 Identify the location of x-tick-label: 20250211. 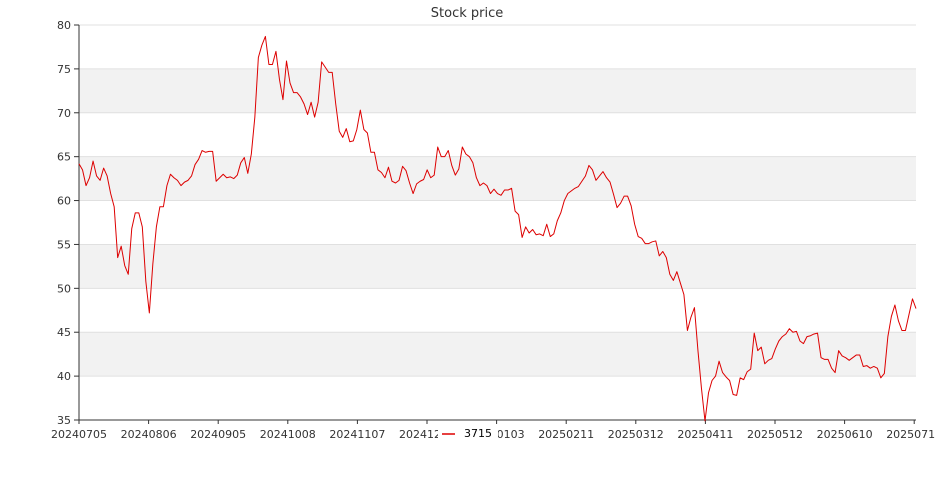
(566, 434).